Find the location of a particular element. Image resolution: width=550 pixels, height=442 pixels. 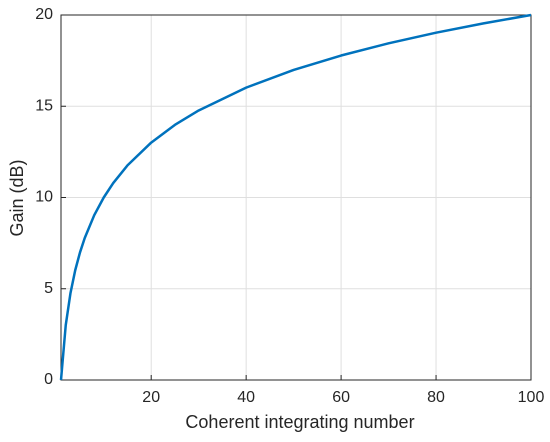

x-tick-label: 60 is located at coordinates (341, 397).